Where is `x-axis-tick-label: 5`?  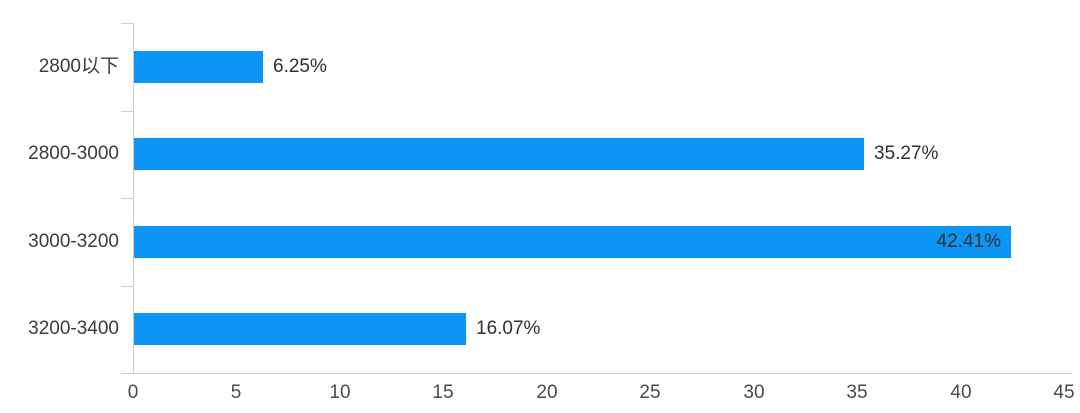 x-axis-tick-label: 5 is located at coordinates (236, 392).